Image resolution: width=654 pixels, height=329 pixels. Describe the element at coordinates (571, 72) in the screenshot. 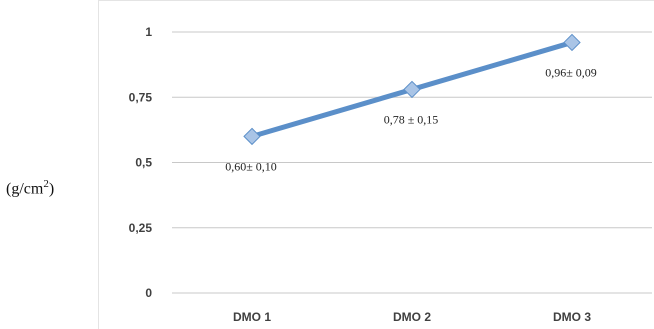

I see `data-label: 0,96± 0,09` at that location.